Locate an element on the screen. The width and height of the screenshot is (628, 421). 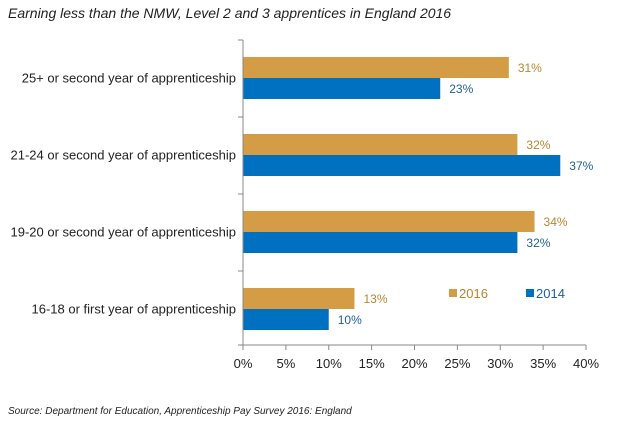
legend-swatch-2016 is located at coordinates (453, 293).